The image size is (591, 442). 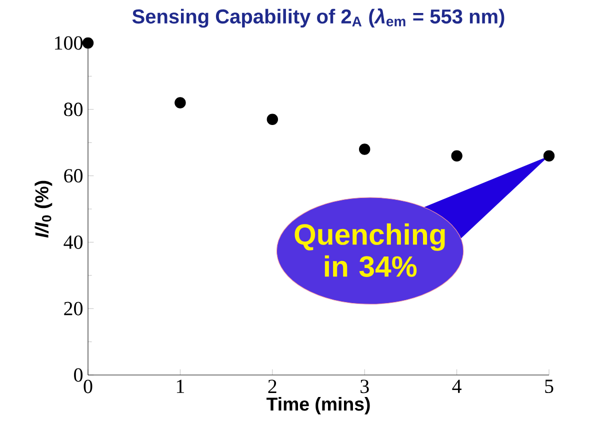 What do you see at coordinates (69, 43) in the screenshot?
I see `y-tick-label: 100` at bounding box center [69, 43].